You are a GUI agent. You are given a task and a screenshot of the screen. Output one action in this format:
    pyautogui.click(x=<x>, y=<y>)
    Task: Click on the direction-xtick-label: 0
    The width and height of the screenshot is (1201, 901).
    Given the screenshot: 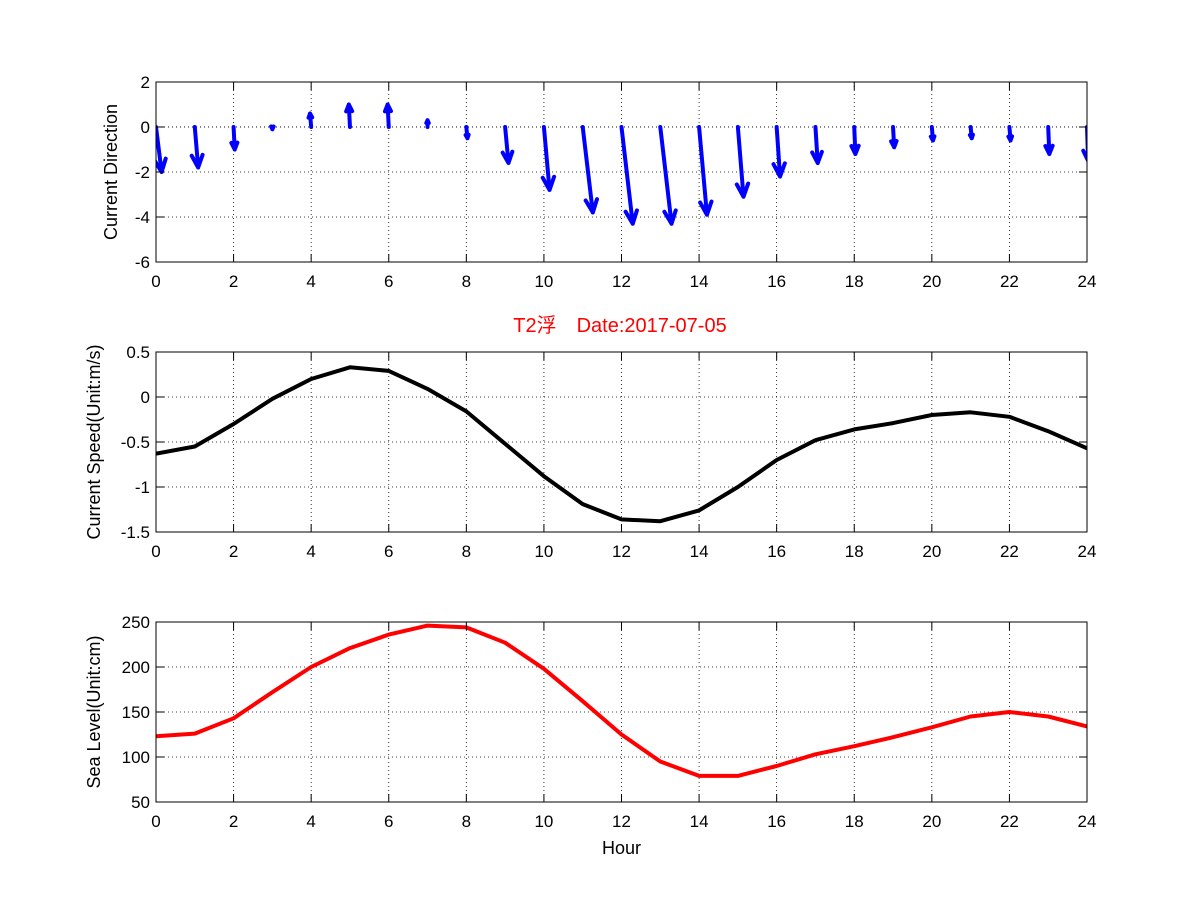 What is the action you would take?
    pyautogui.click(x=155, y=281)
    